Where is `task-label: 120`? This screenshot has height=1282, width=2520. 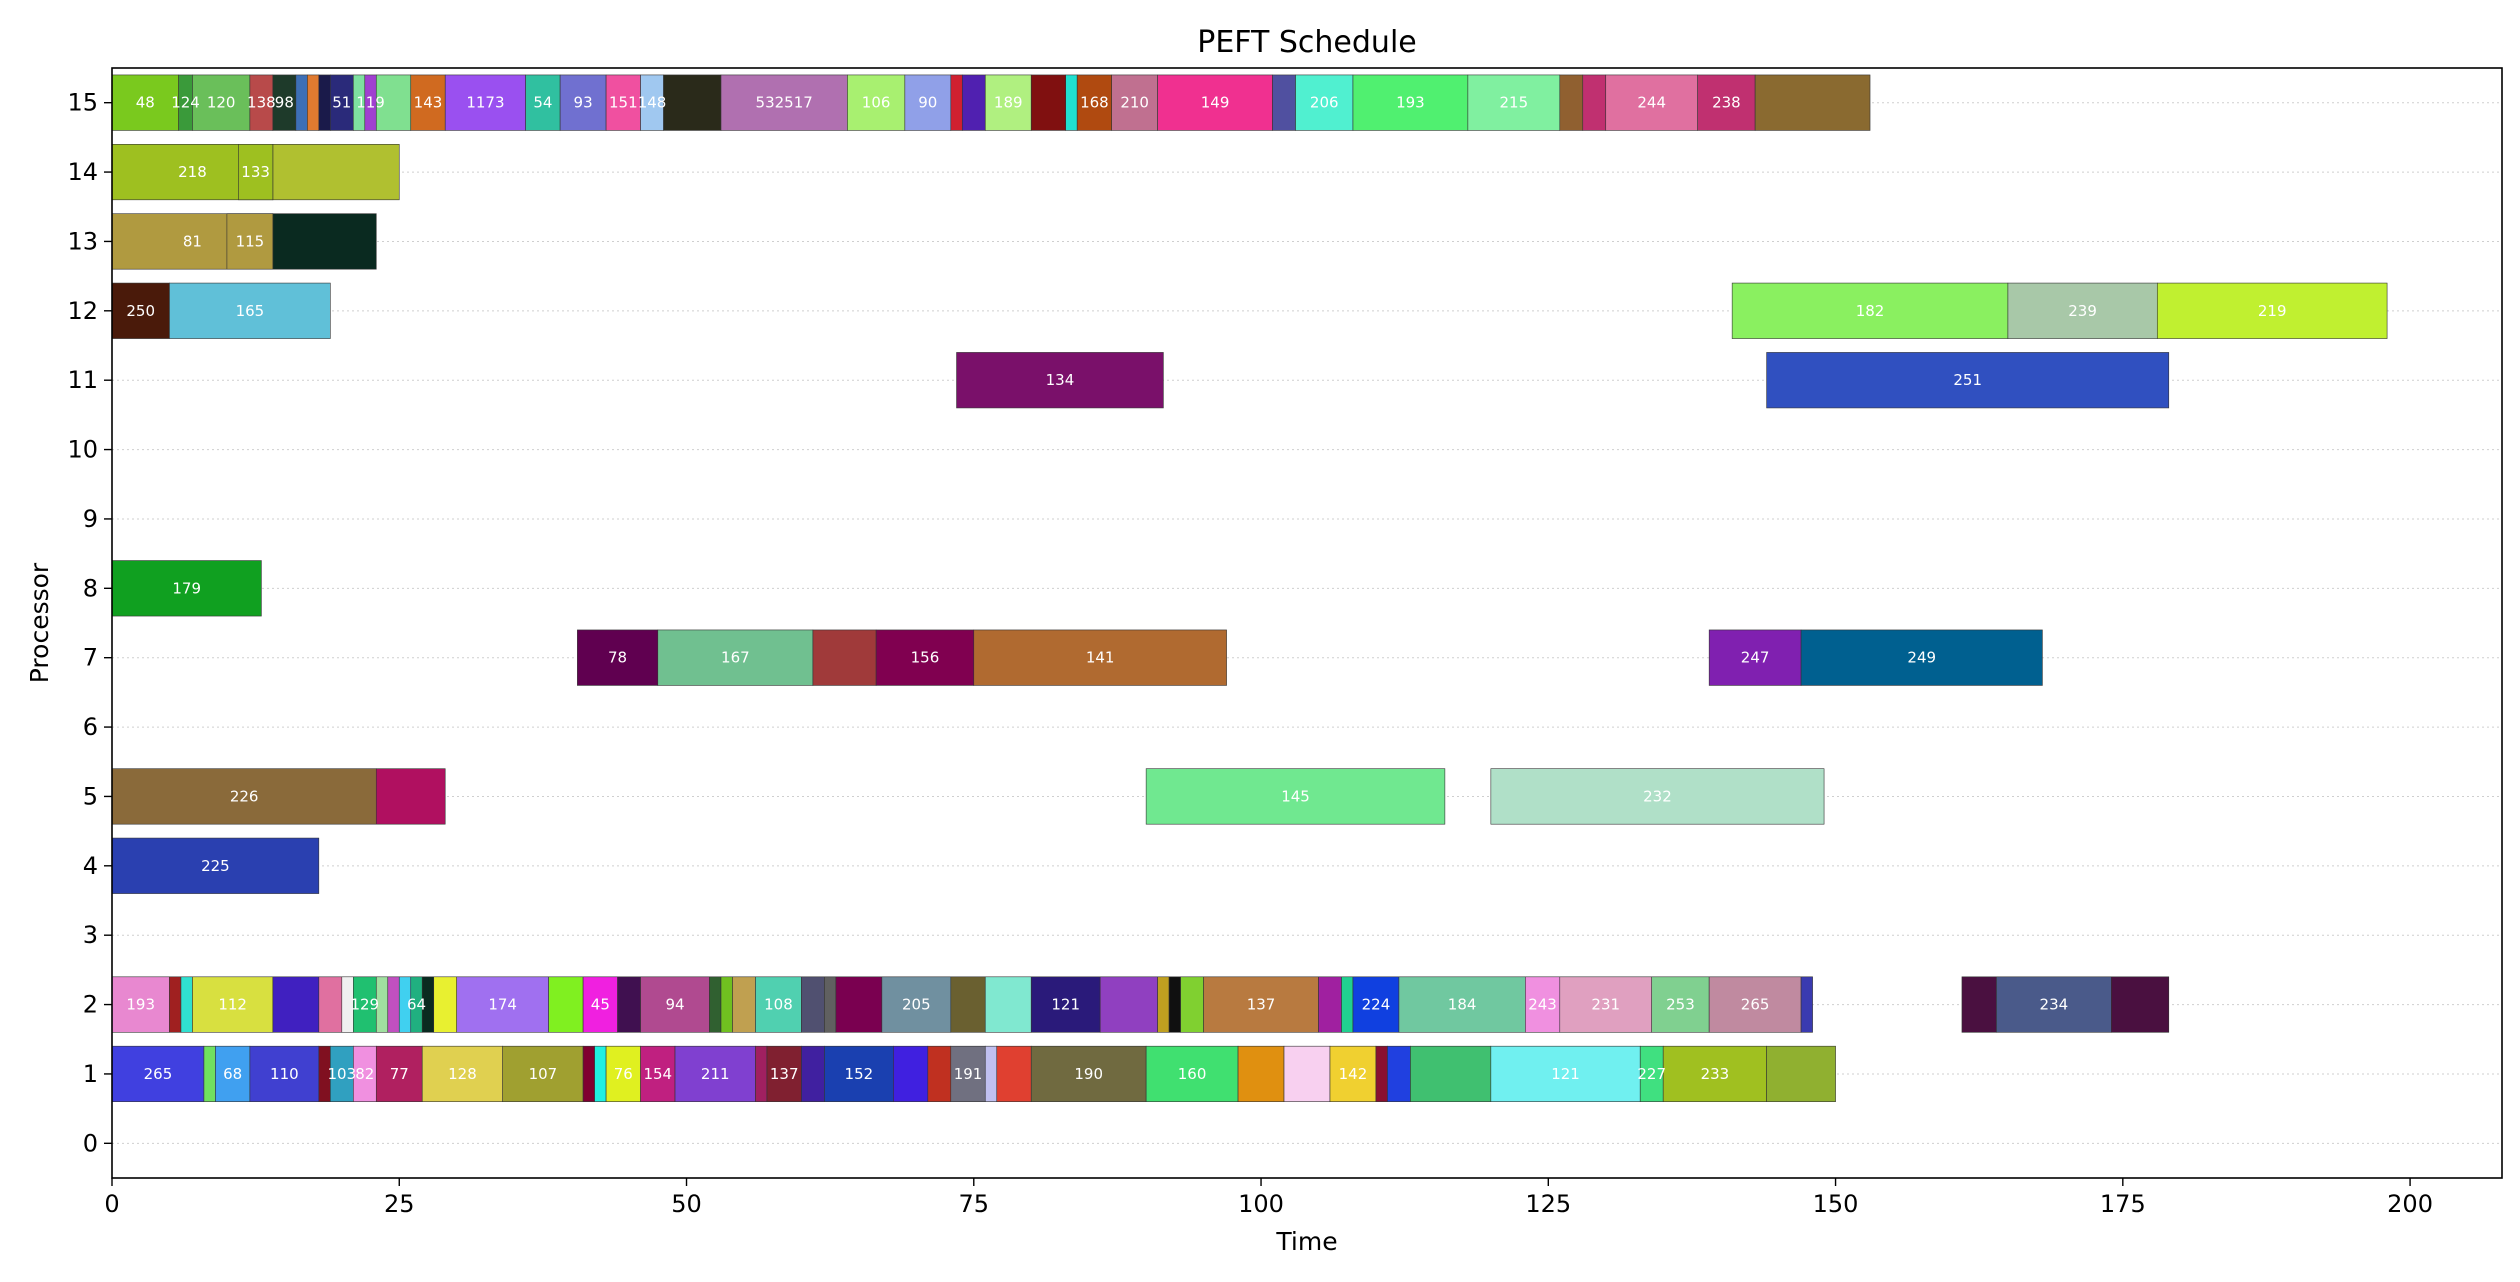 task-label: 120 is located at coordinates (221, 103).